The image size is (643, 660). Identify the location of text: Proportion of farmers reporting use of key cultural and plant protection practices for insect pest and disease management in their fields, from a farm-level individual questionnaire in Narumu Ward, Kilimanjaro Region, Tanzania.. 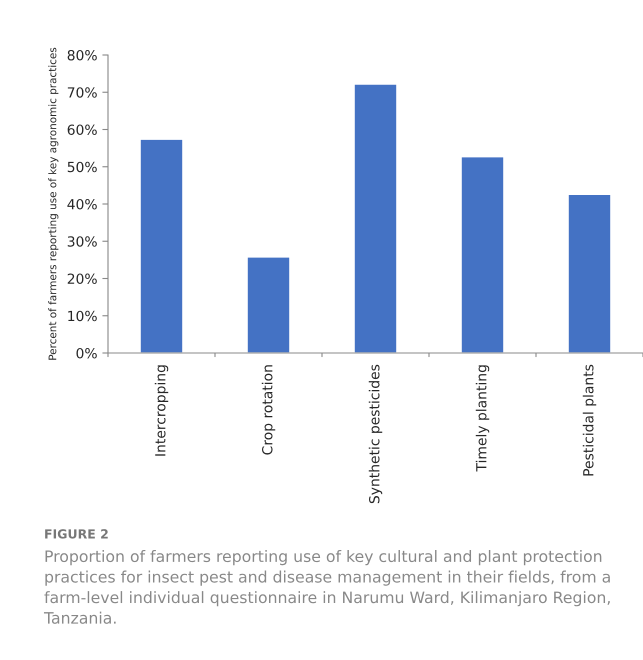
(327, 587).